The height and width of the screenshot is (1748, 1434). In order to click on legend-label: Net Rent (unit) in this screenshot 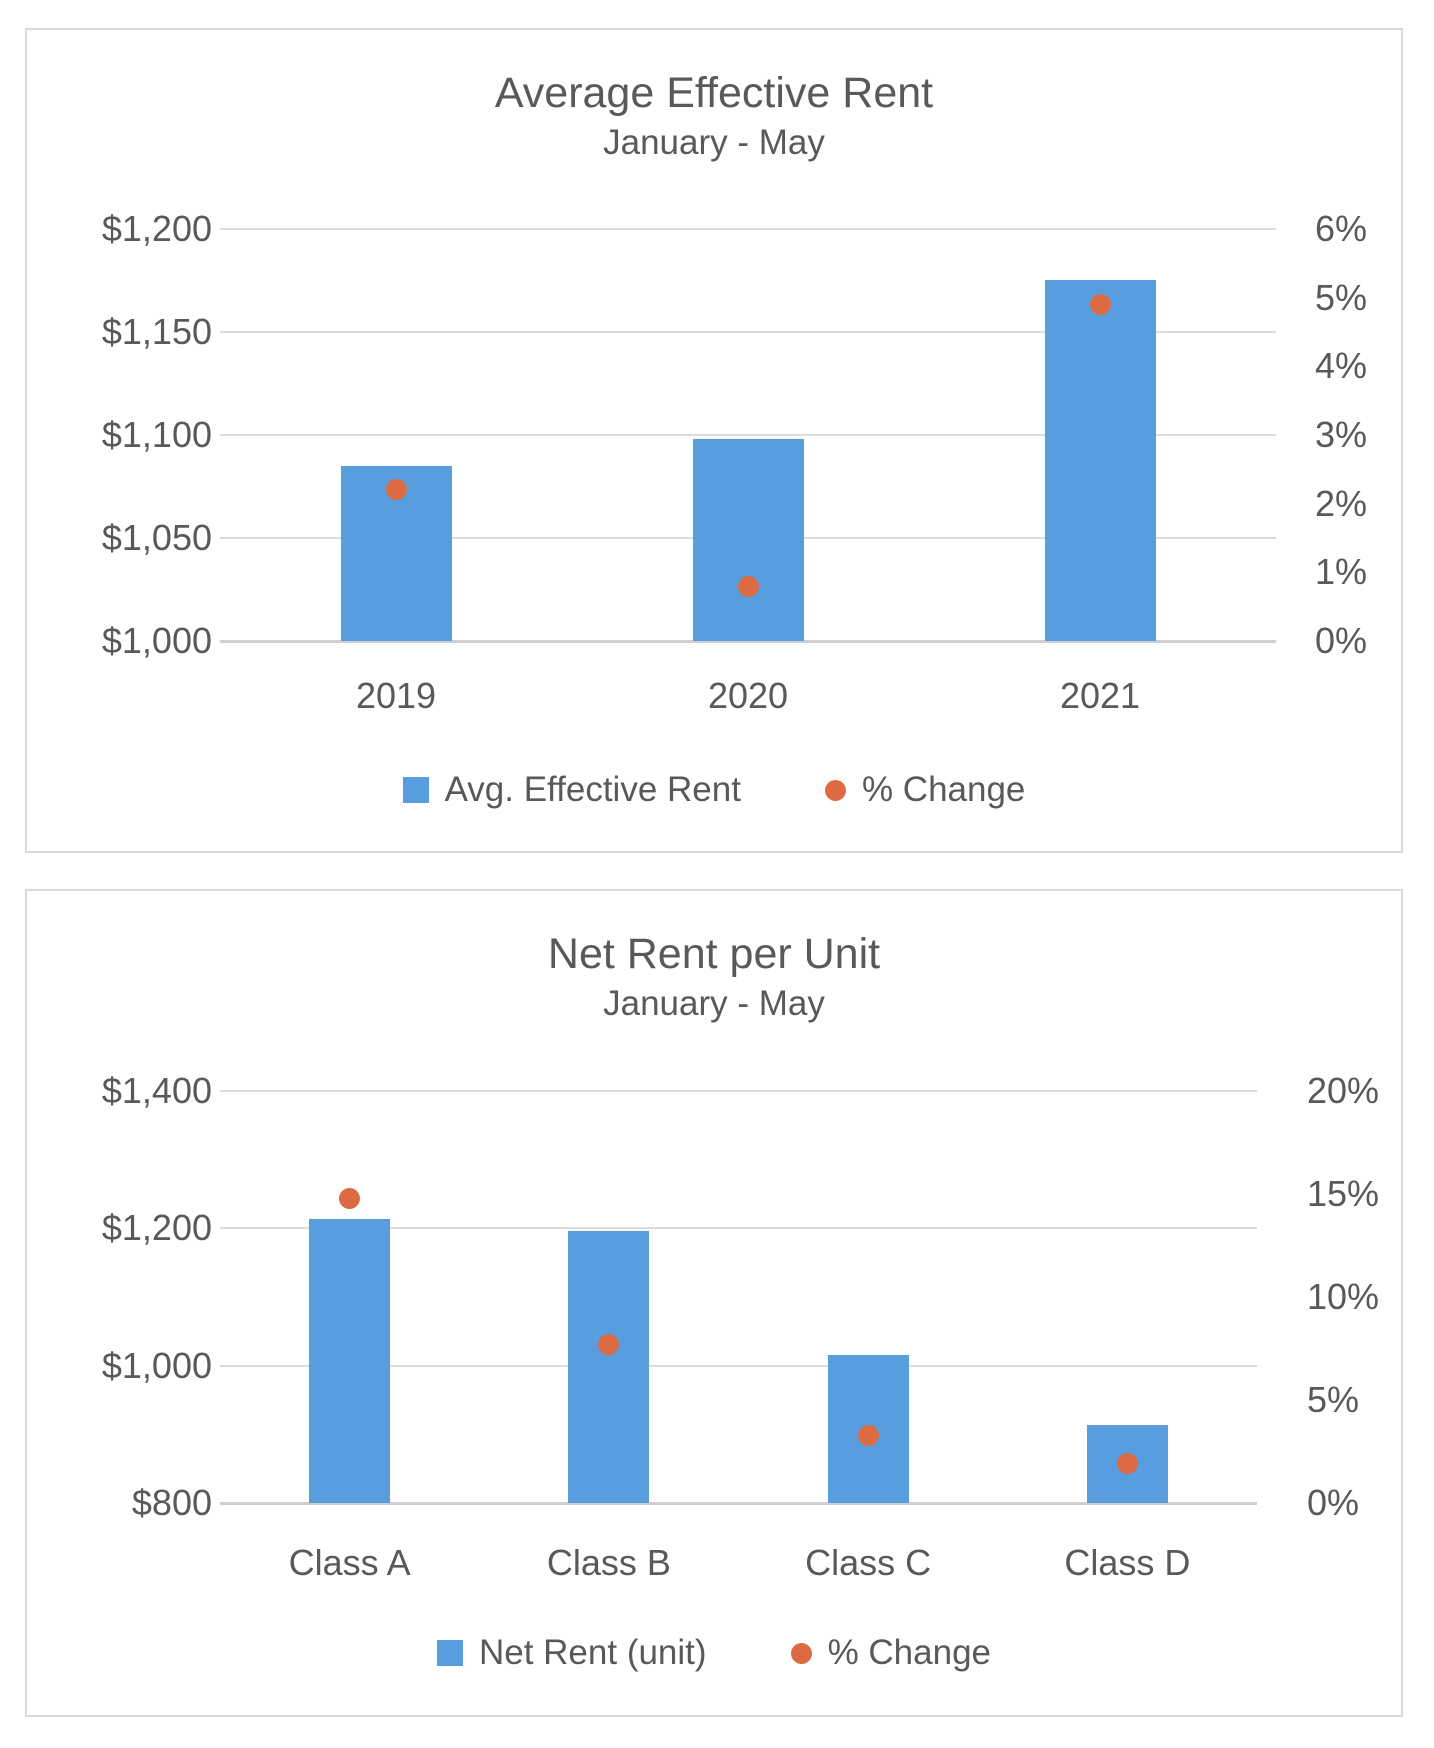, I will do `click(592, 1652)`.